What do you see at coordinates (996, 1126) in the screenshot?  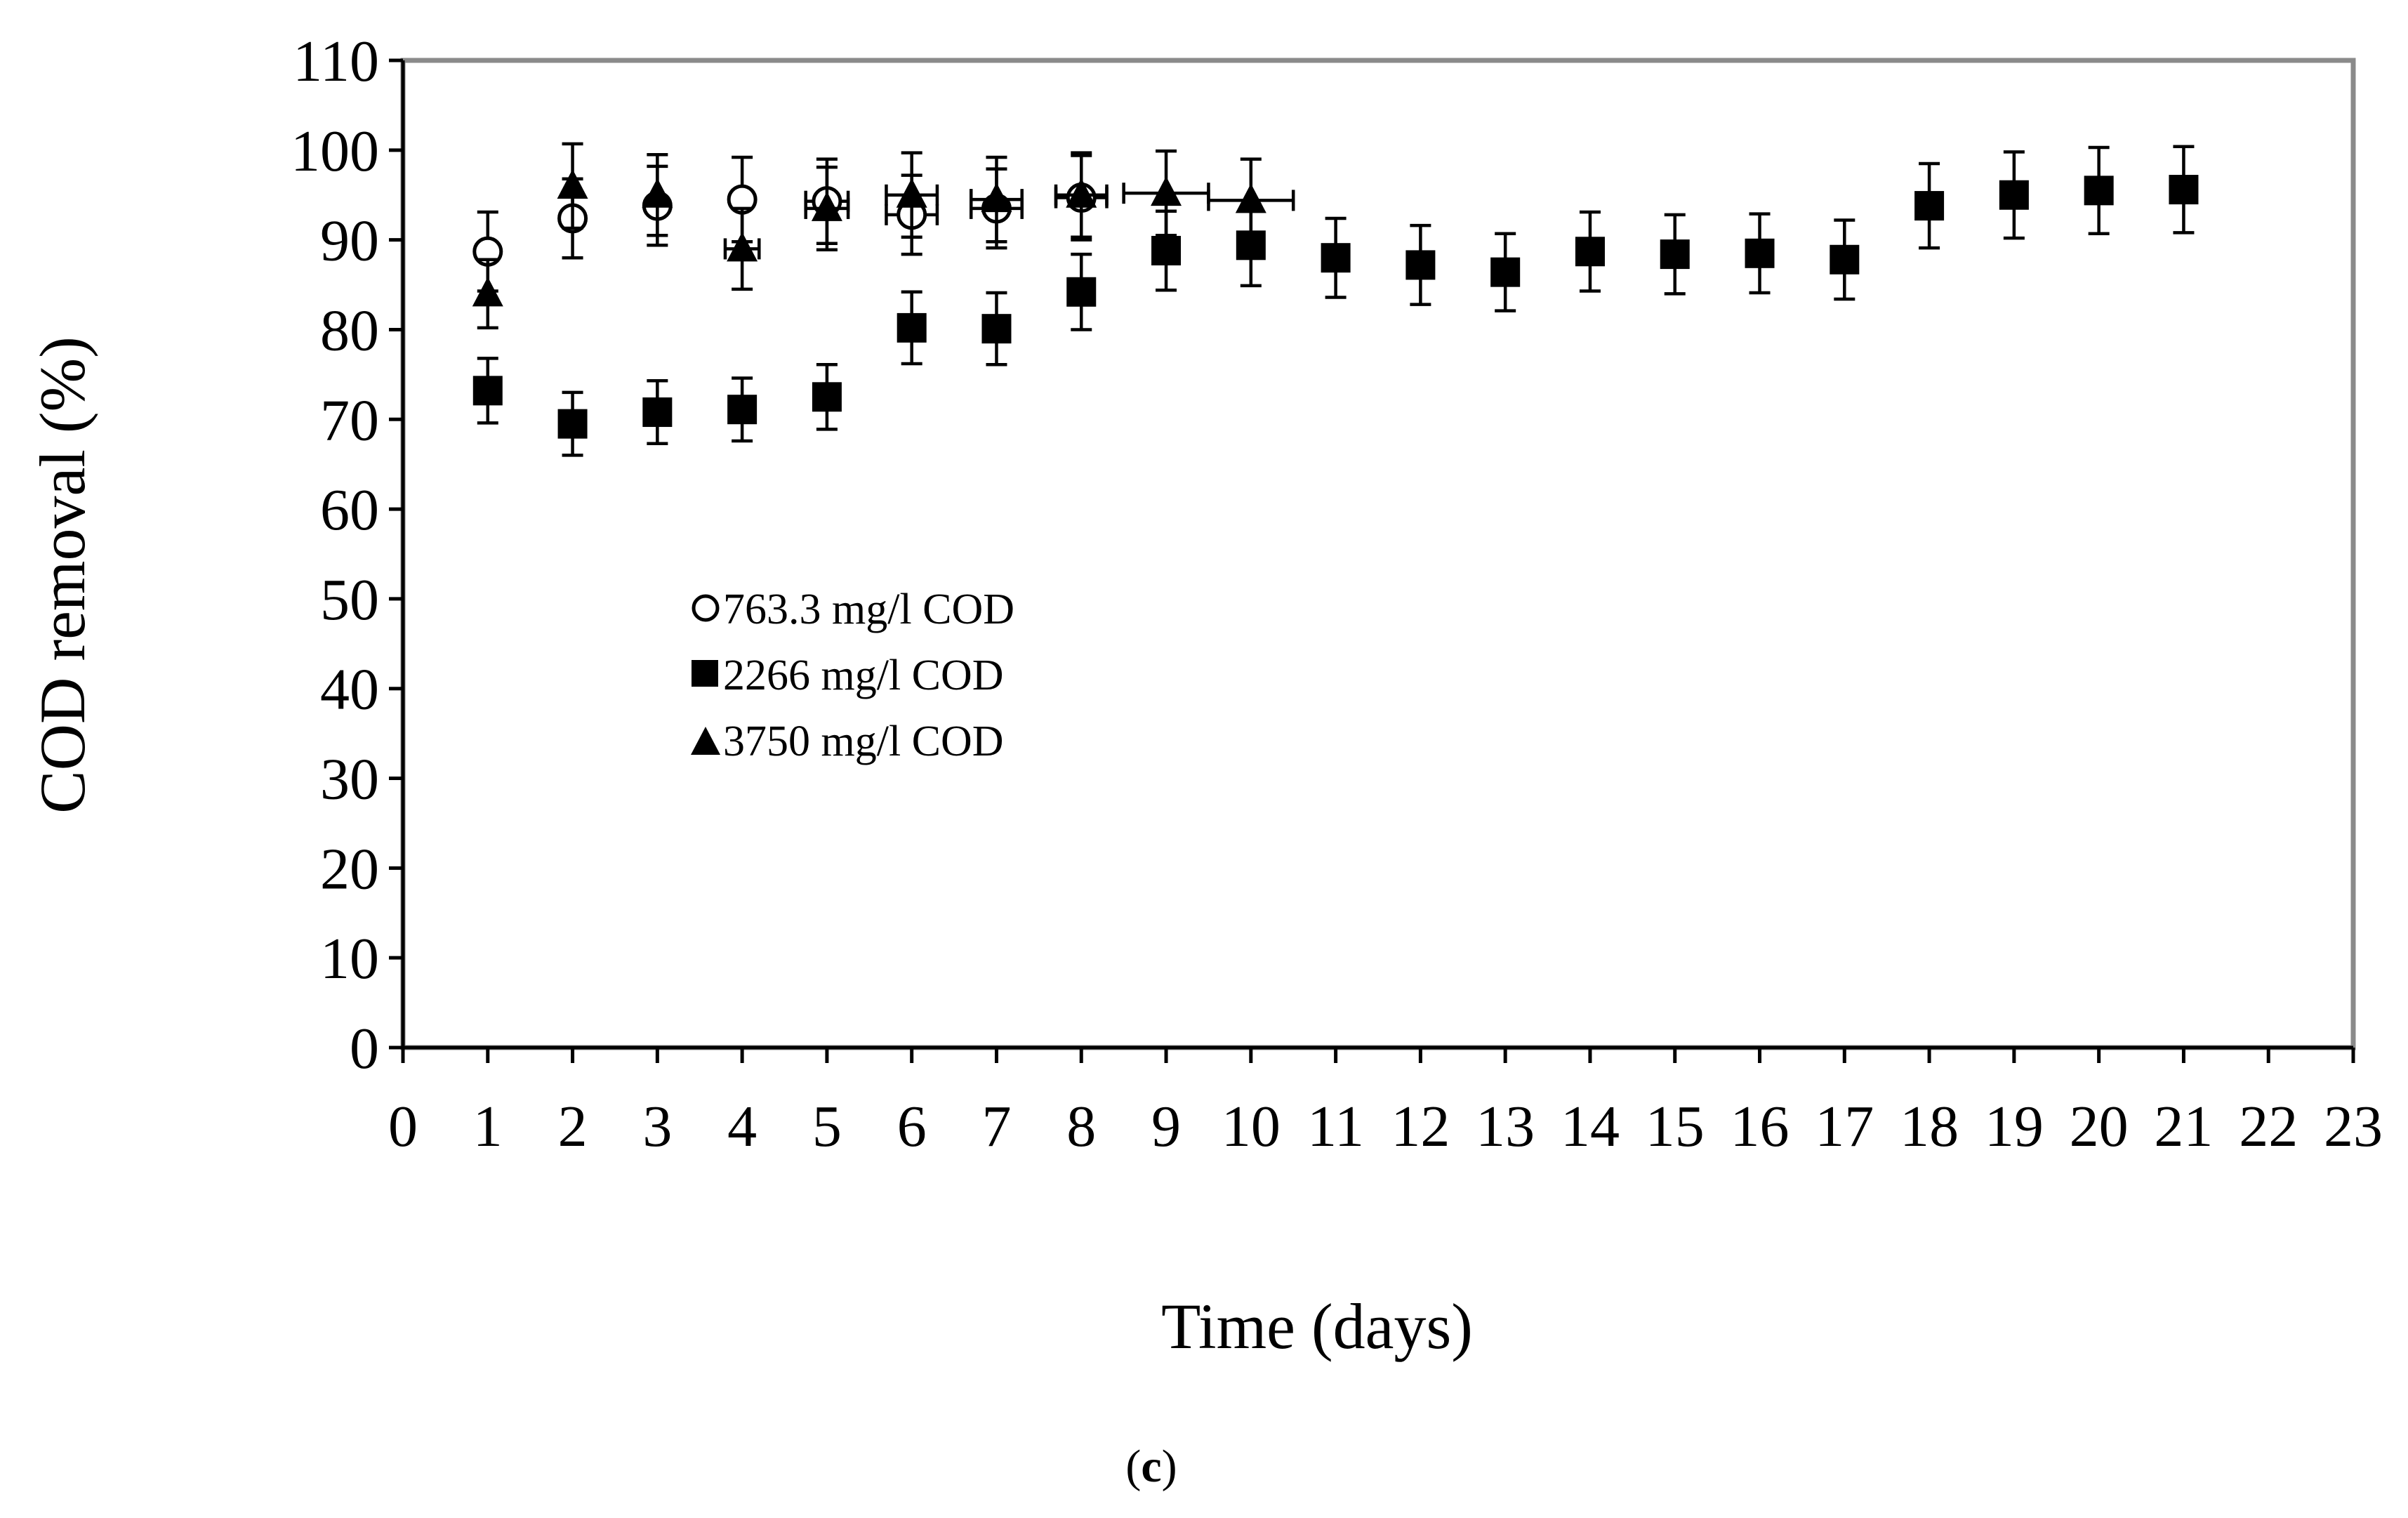 I see `x-tick-label: 7` at bounding box center [996, 1126].